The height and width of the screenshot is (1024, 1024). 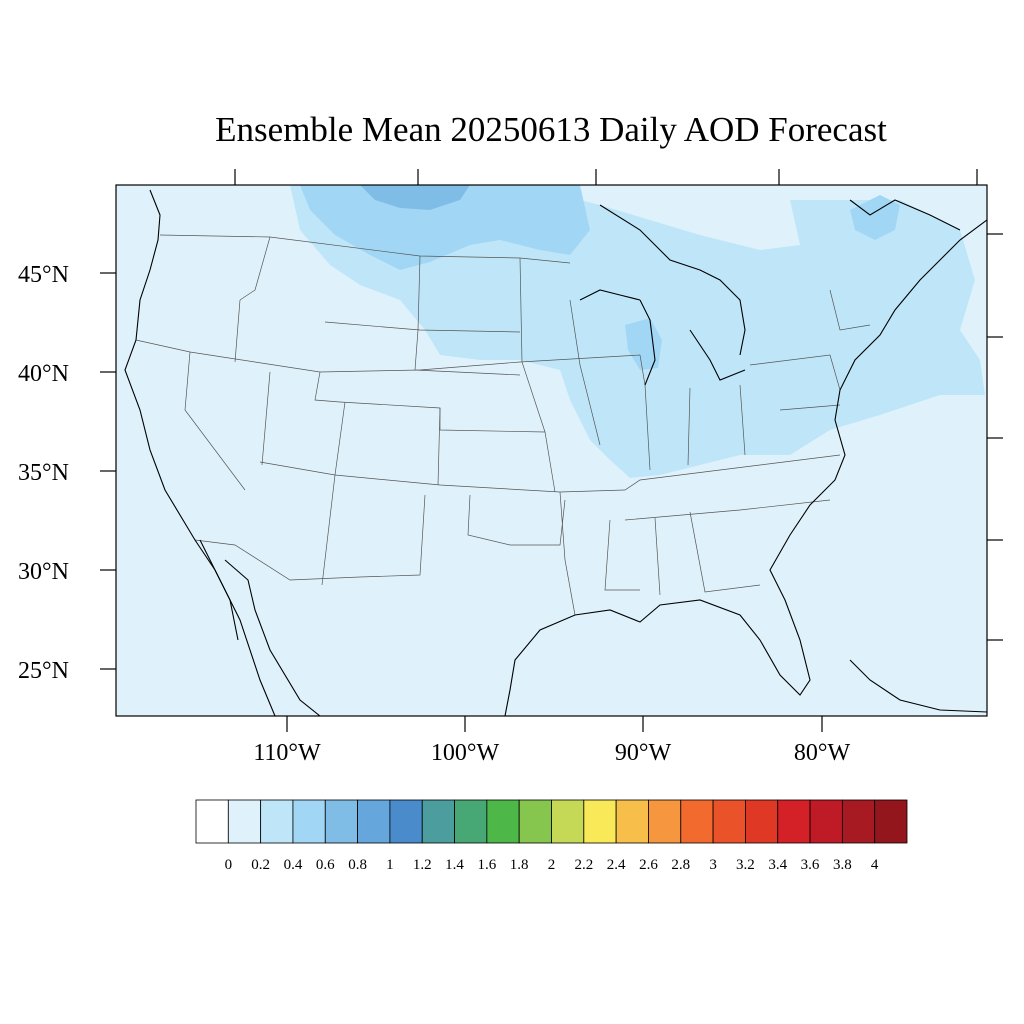 I want to click on aod-region-canada-0.6, so click(x=415, y=197).